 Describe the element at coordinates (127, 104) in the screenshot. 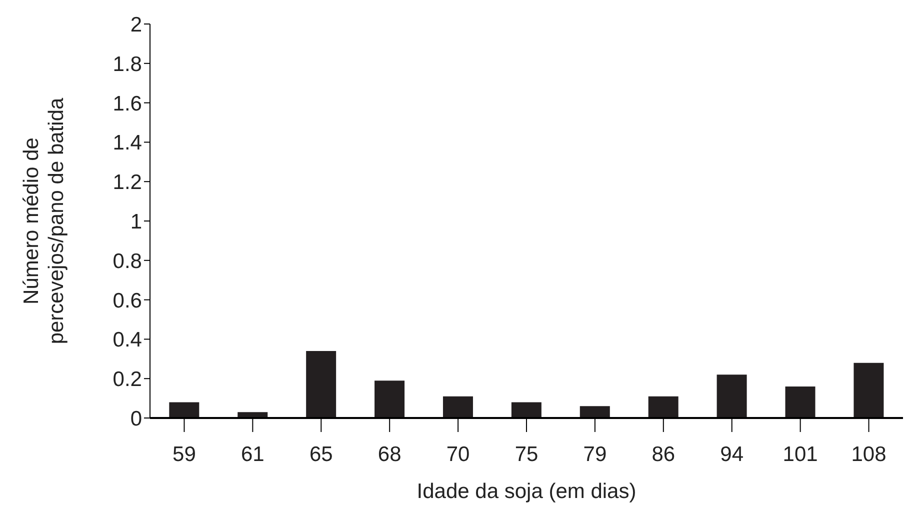

I see `y-tick-label: 1.6` at that location.